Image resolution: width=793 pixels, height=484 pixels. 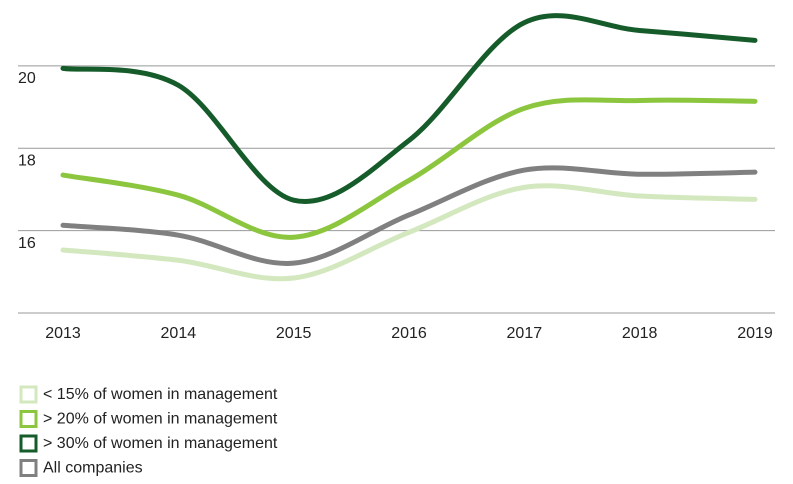 What do you see at coordinates (755, 333) in the screenshot?
I see `x-tick-label: 2019` at bounding box center [755, 333].